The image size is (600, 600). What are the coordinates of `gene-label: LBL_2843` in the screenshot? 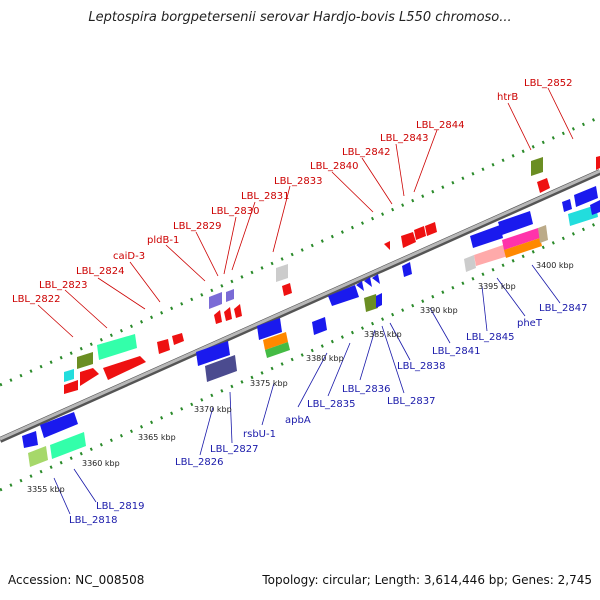 It's located at (404, 138).